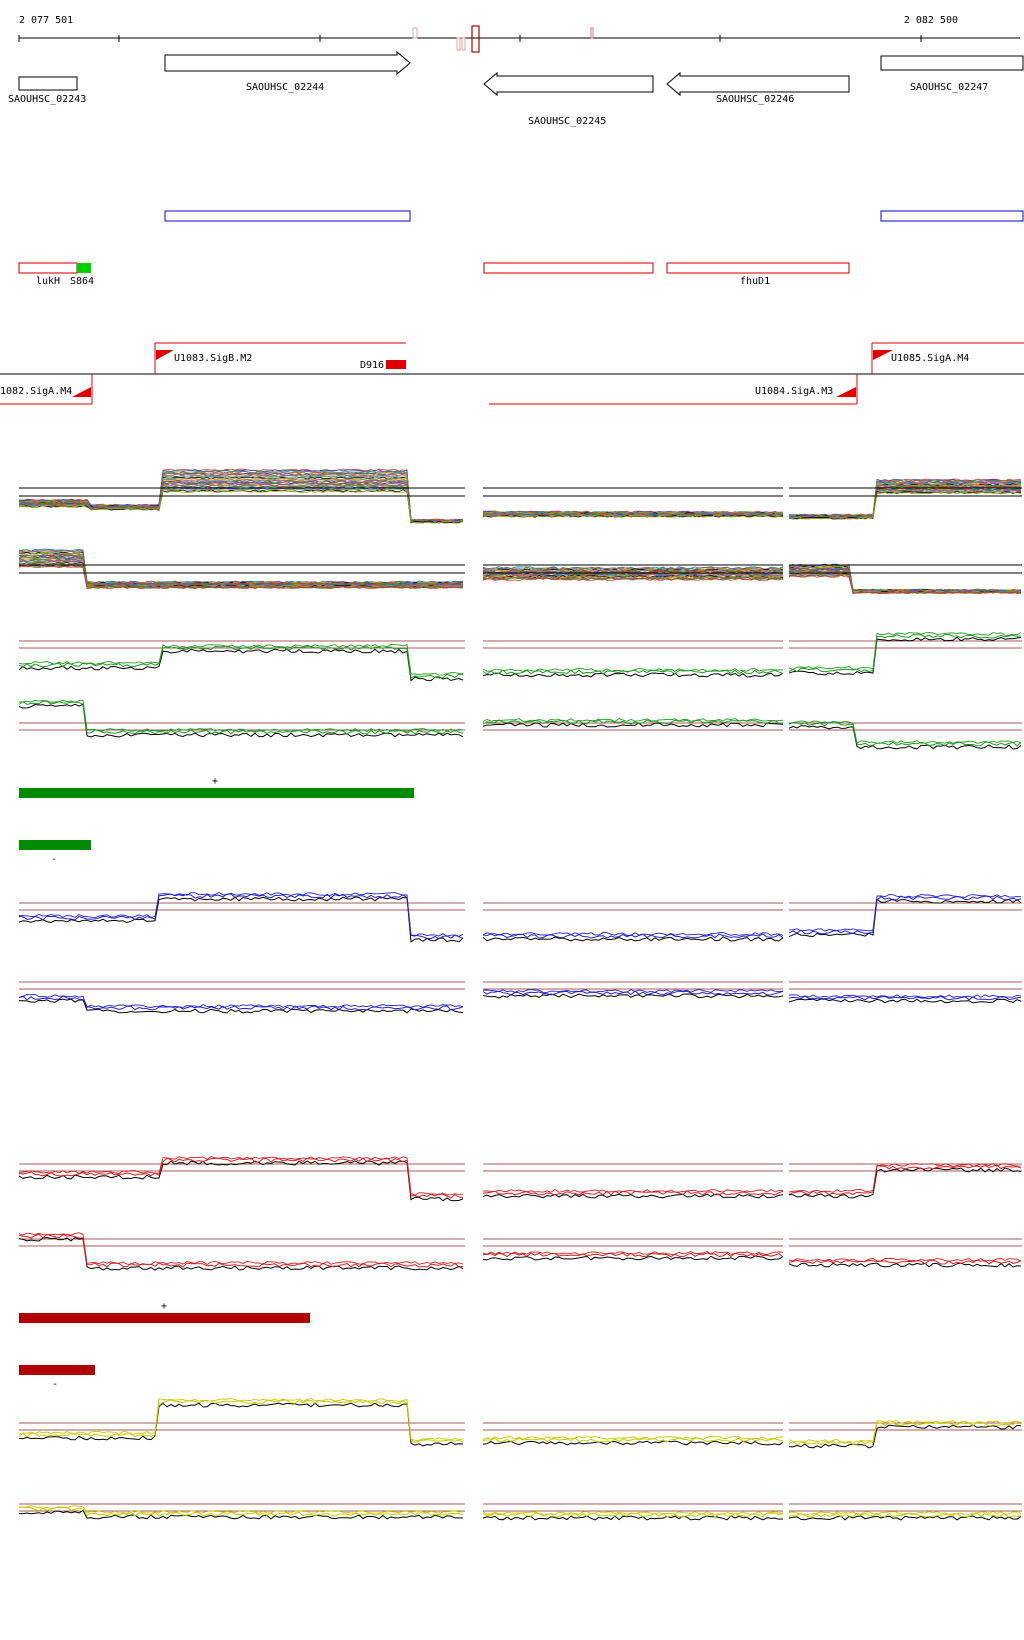  Describe the element at coordinates (568, 99) in the screenshot. I see `gene-saouhsc-02245: SAOUHSC_02245` at that location.